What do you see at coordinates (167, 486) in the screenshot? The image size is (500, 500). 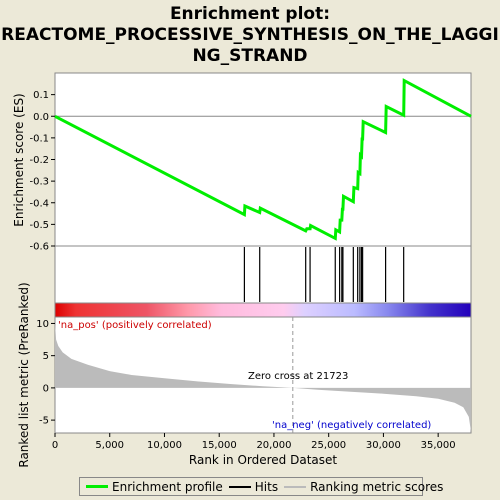 I see `legend-enrichment-label: Enrichment profile` at bounding box center [167, 486].